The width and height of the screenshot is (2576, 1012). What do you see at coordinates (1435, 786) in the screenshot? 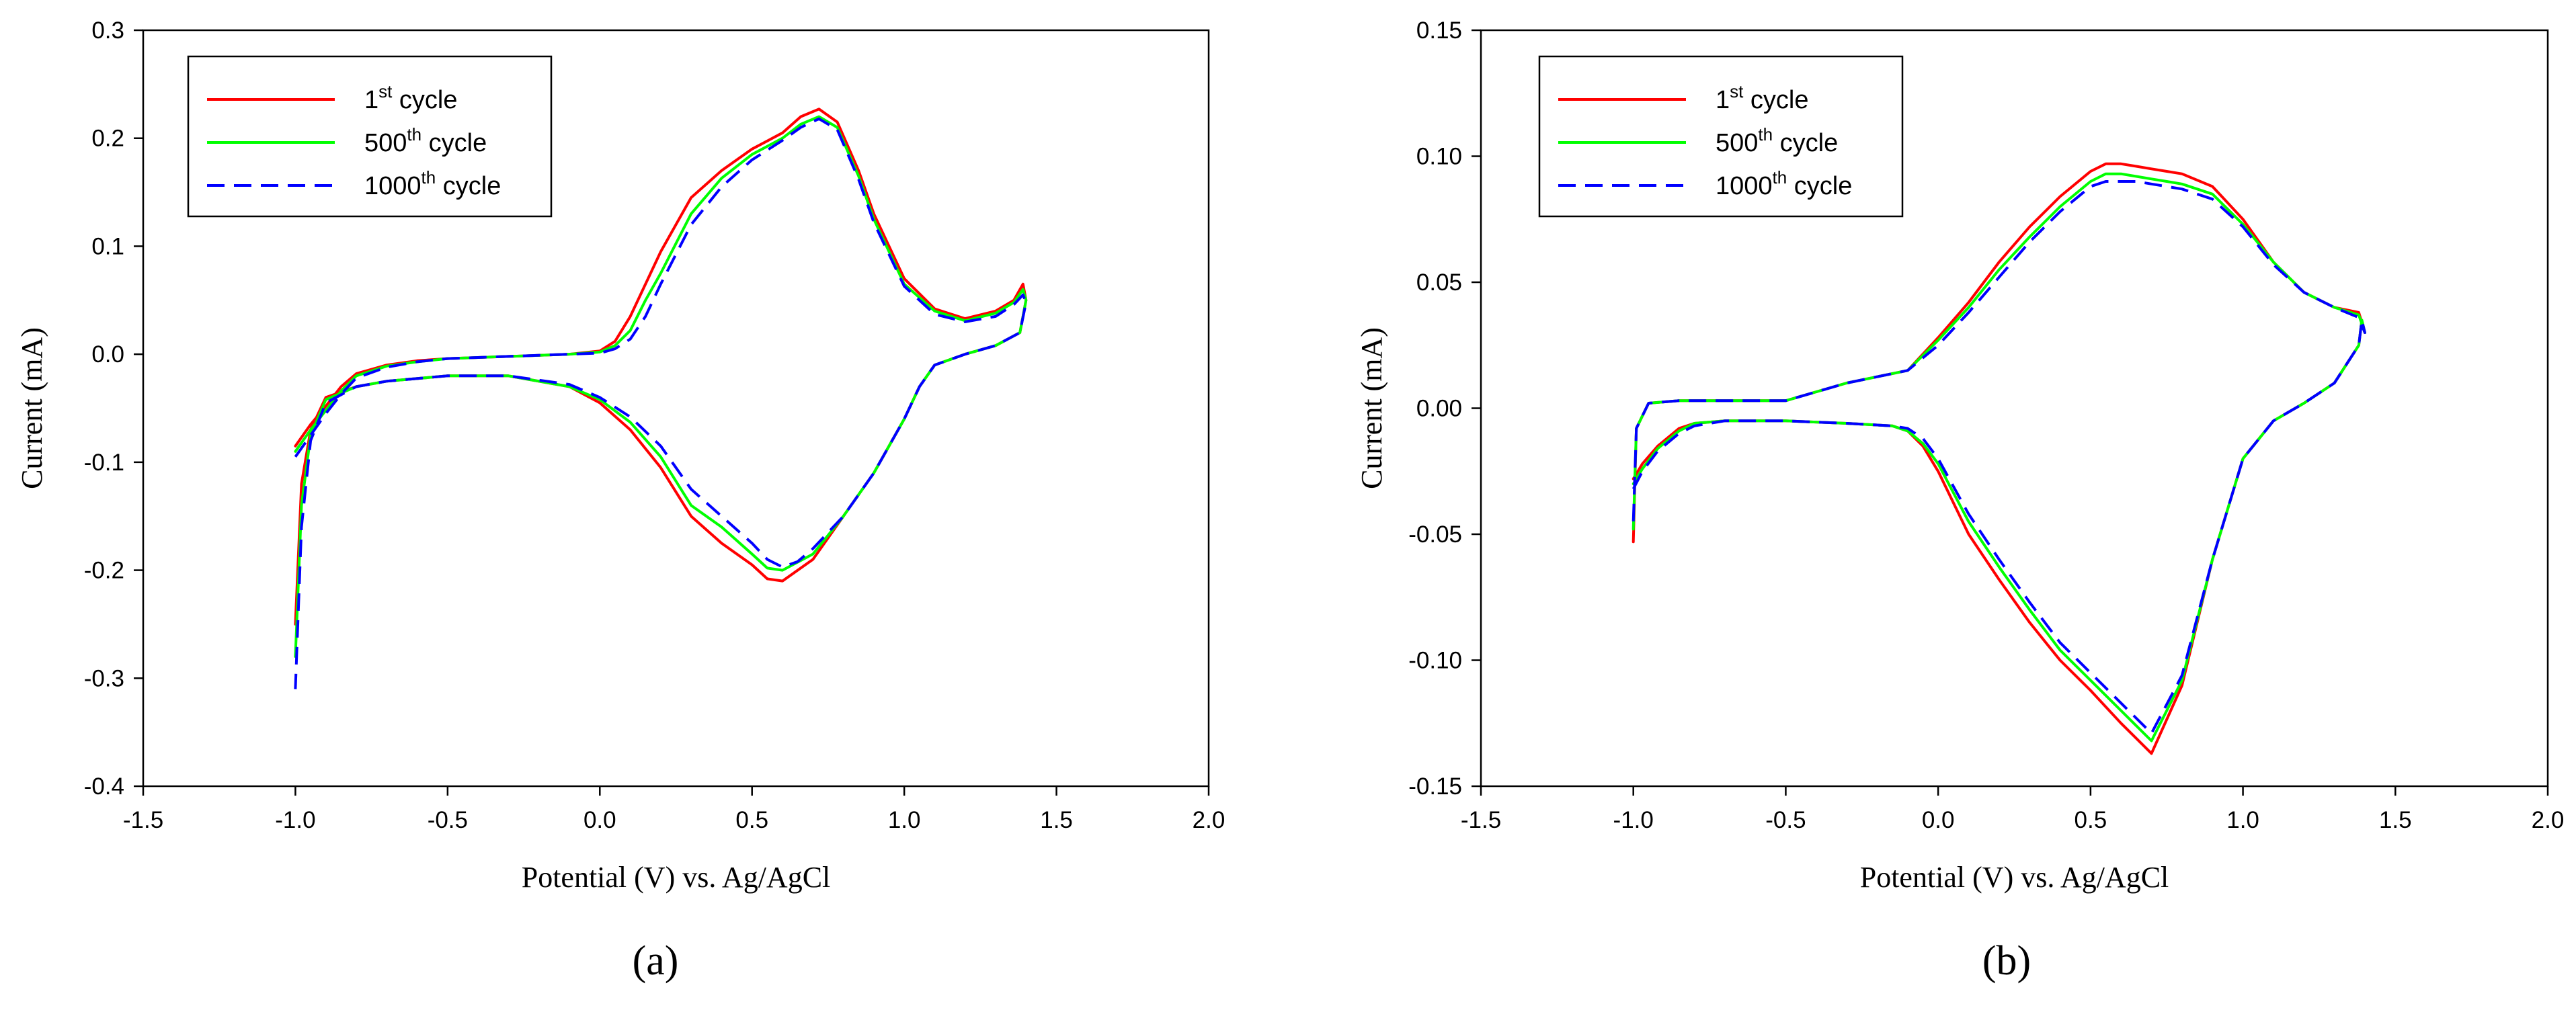
I see `y-tick-label: -0.15` at bounding box center [1435, 786].